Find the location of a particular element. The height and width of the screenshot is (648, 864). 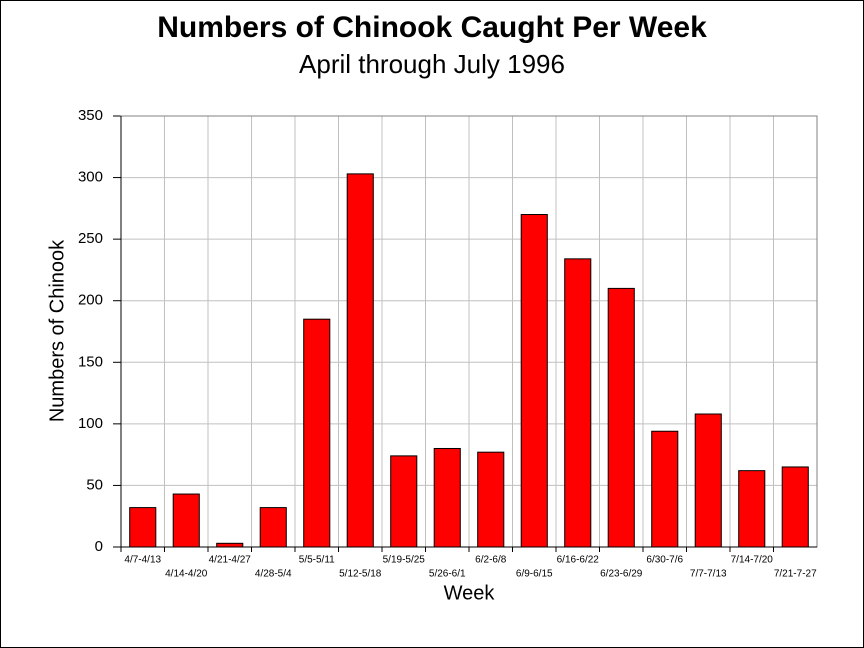

x-tick-label: 5/12-5/18 is located at coordinates (360, 574).